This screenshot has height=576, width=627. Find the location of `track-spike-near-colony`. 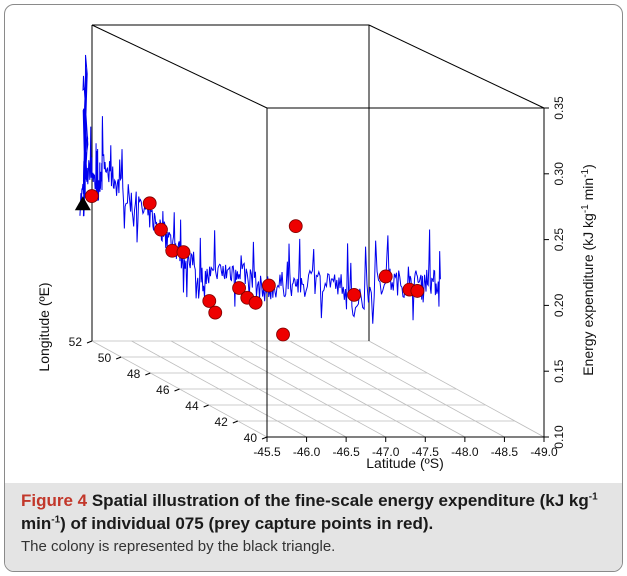

track-spike-near-colony is located at coordinates (85, 135).